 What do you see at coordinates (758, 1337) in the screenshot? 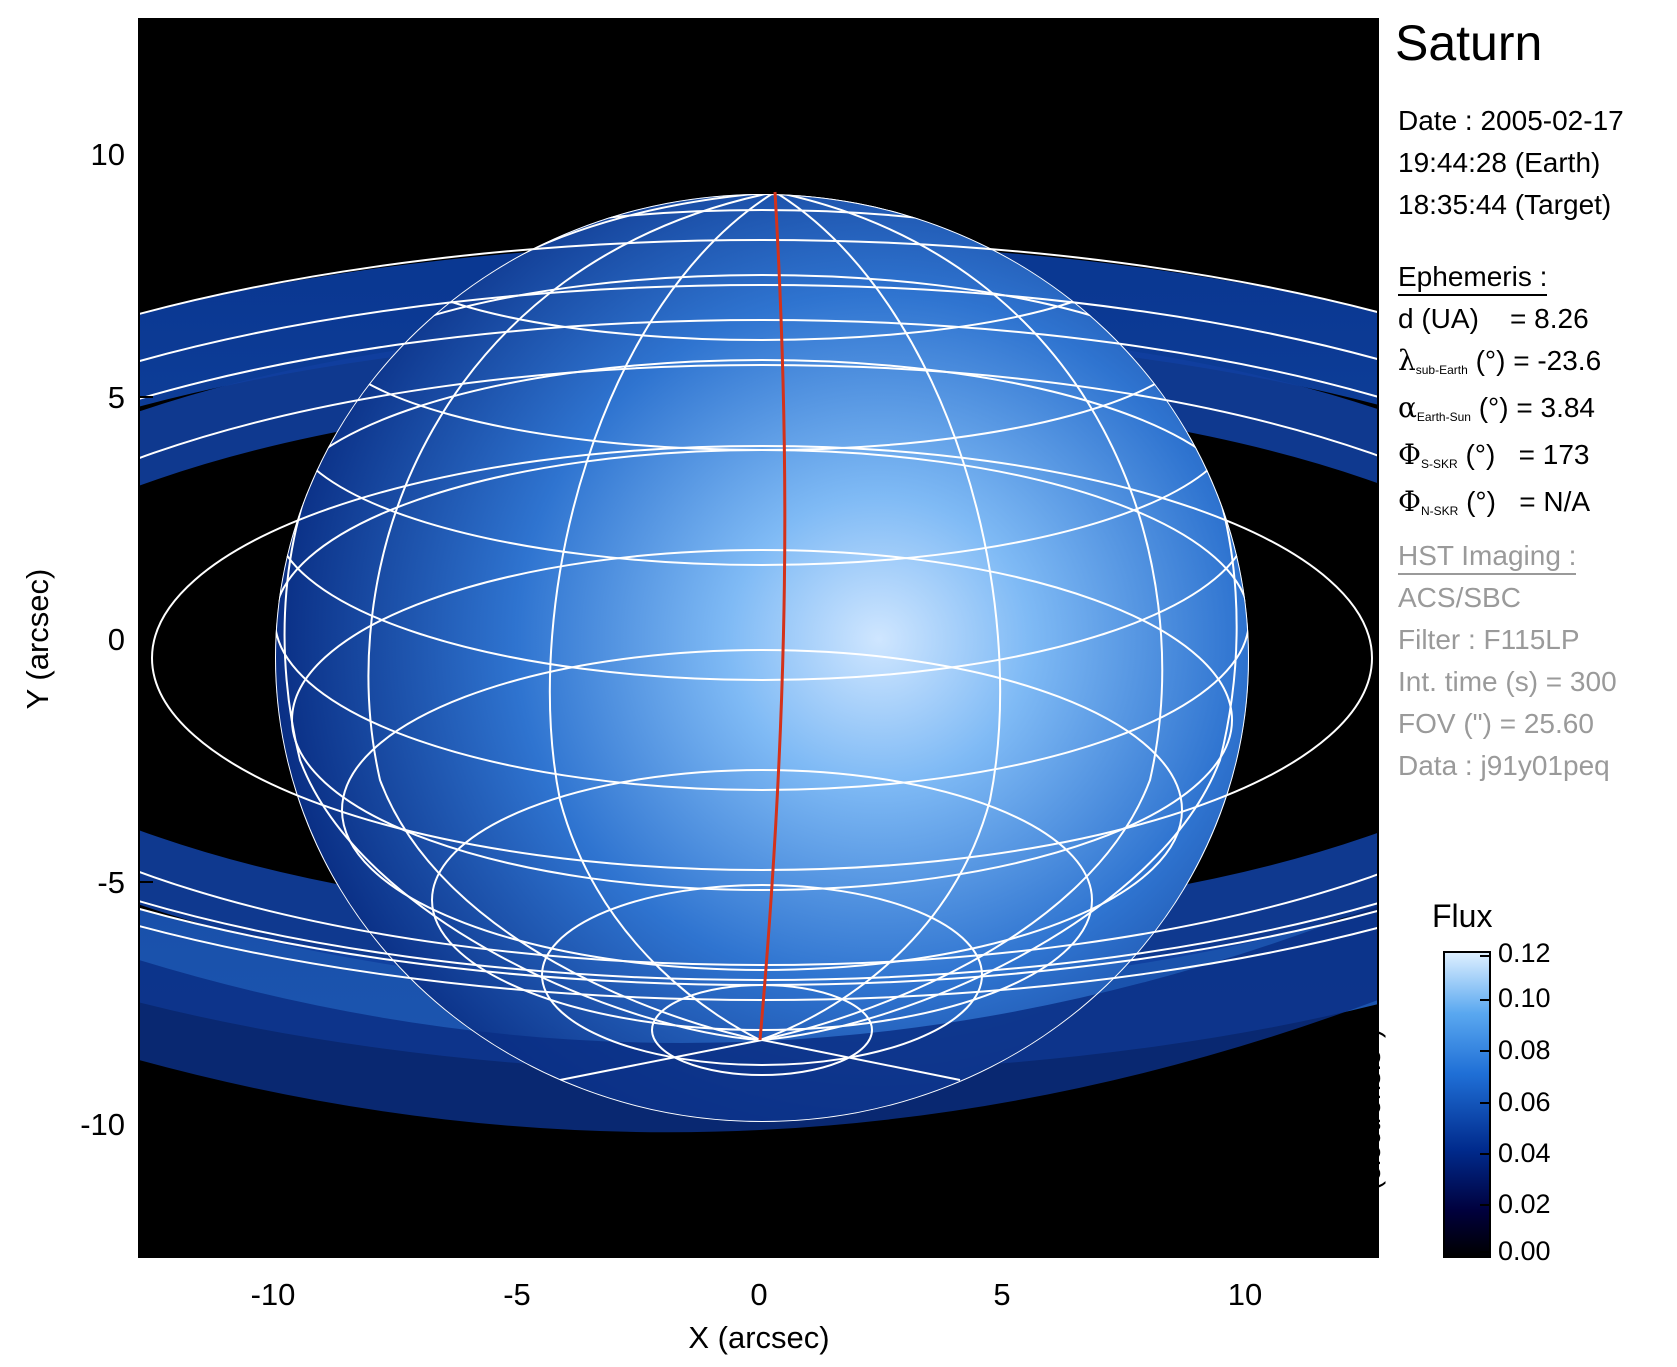
I see `x-axis-label: X (arcsec)` at bounding box center [758, 1337].